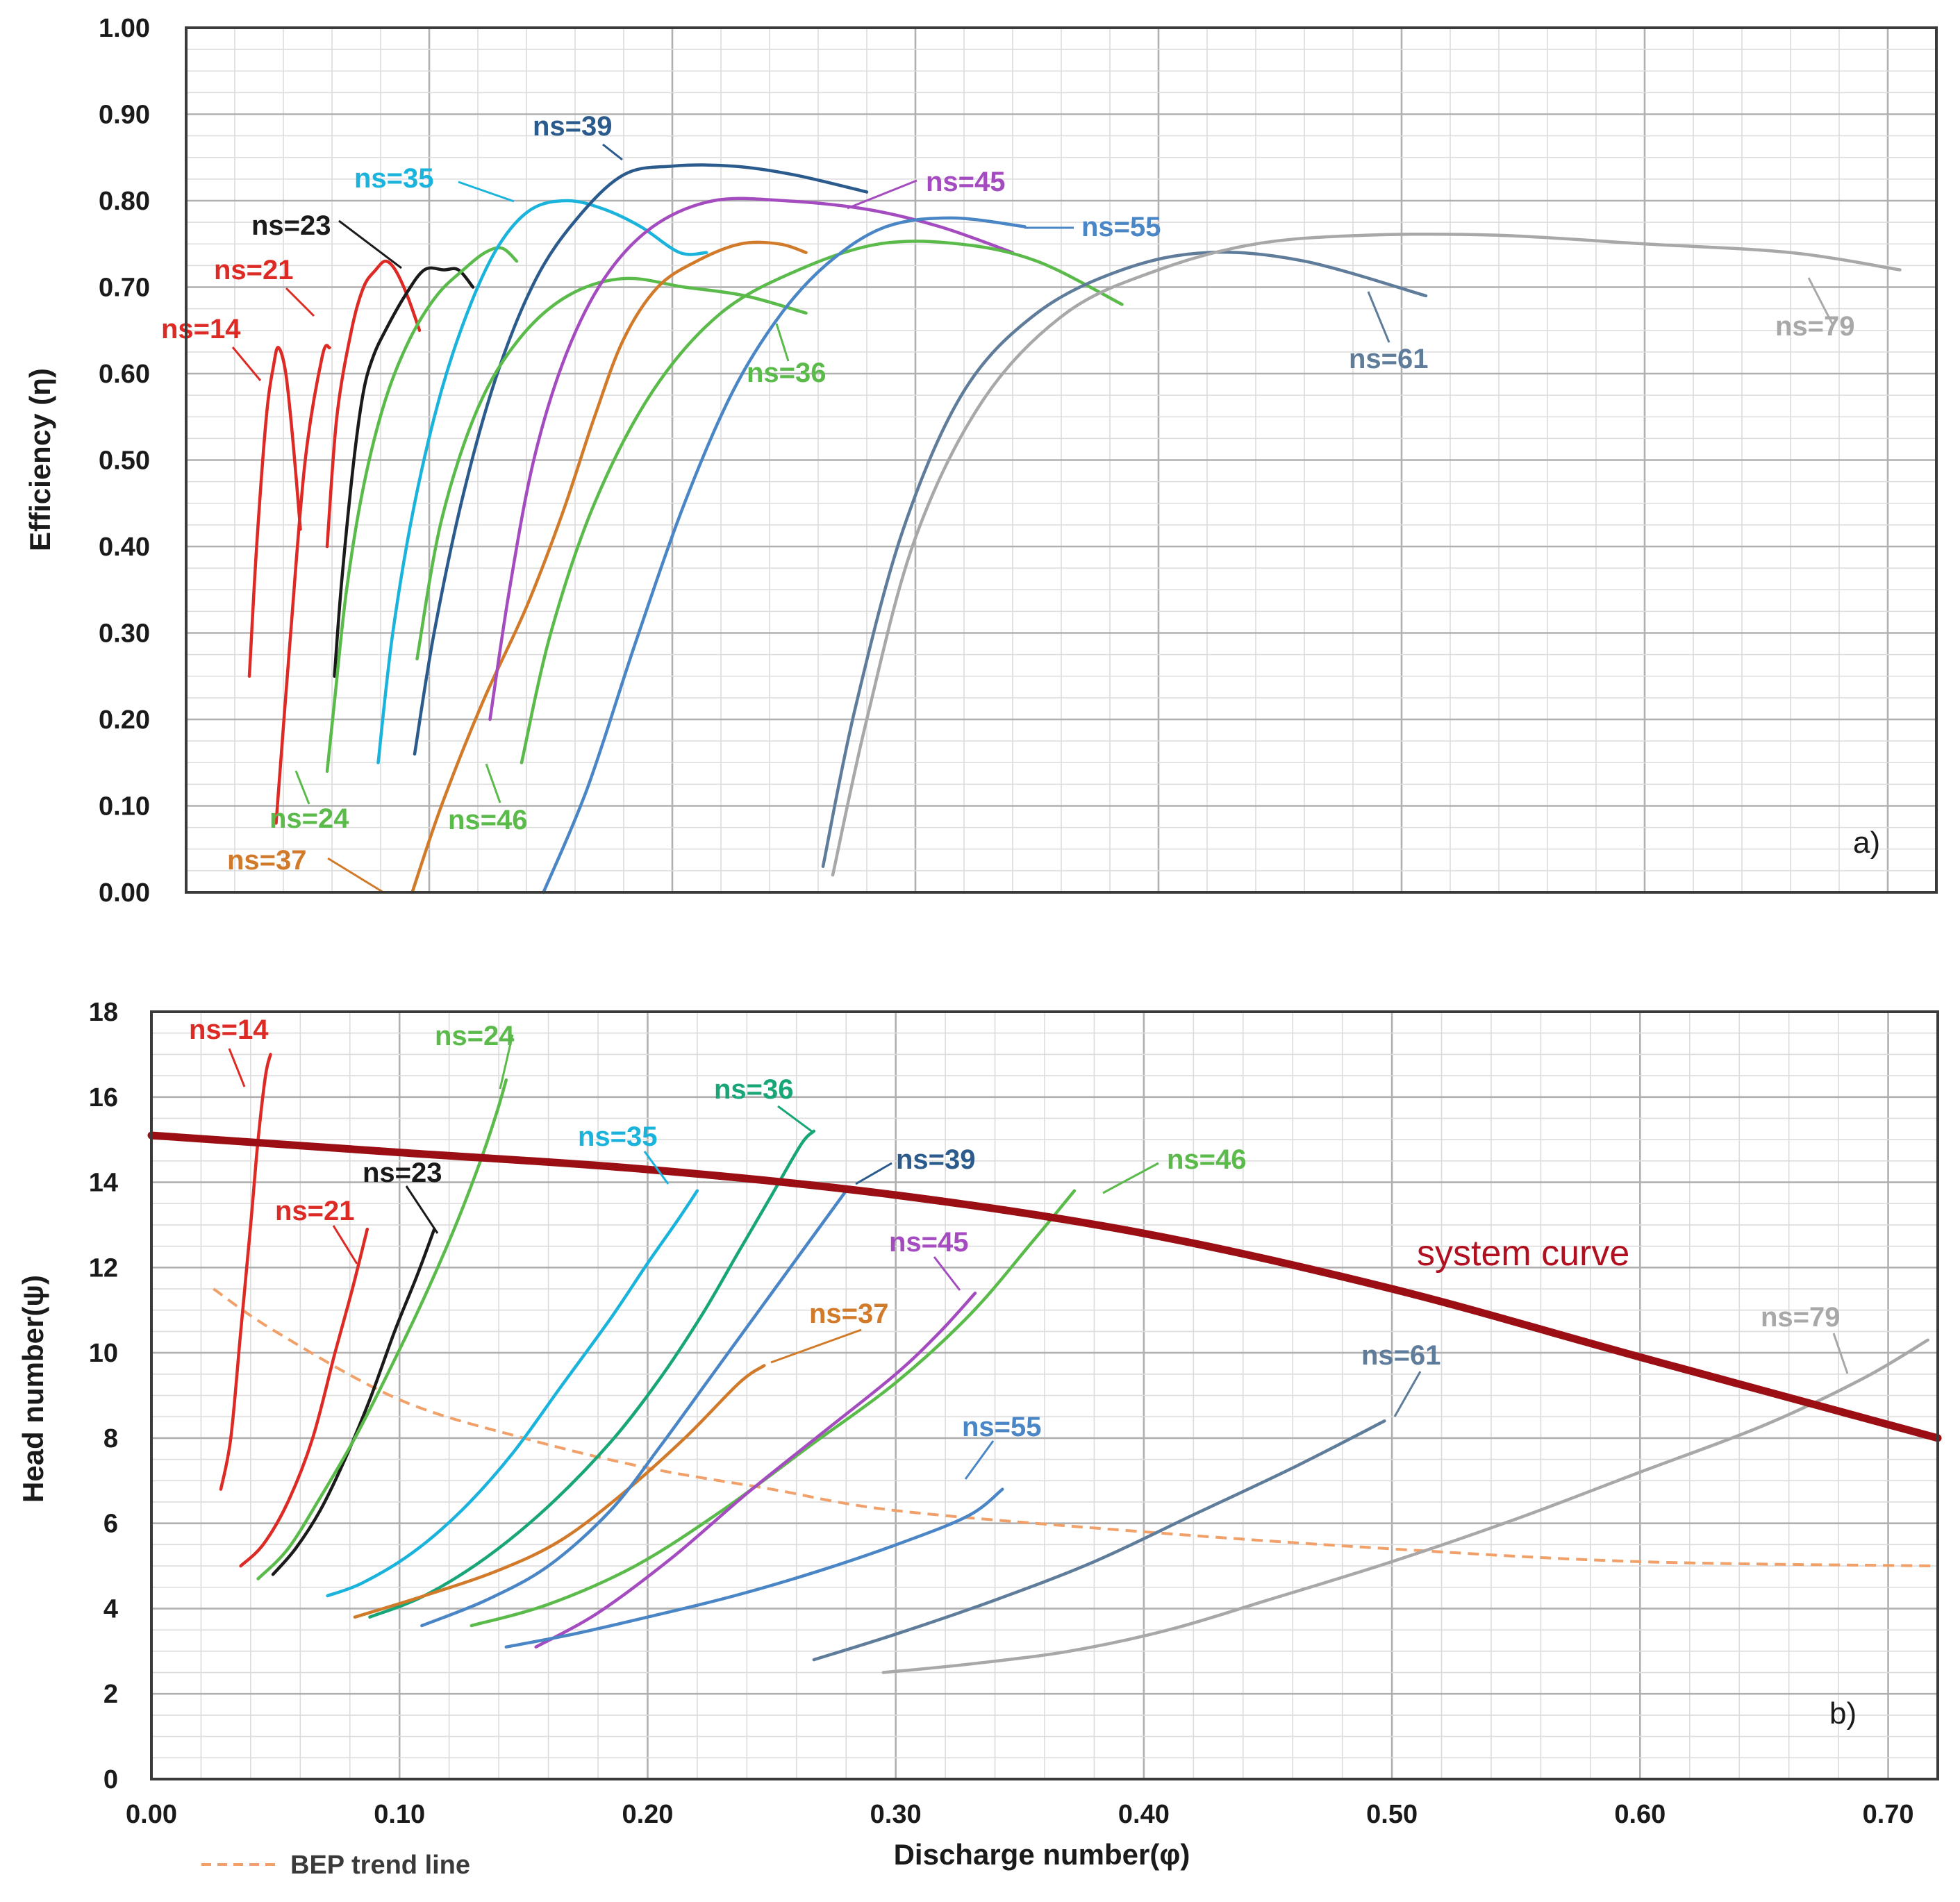  I want to click on head-y-tick-label: 12, so click(104, 1268).